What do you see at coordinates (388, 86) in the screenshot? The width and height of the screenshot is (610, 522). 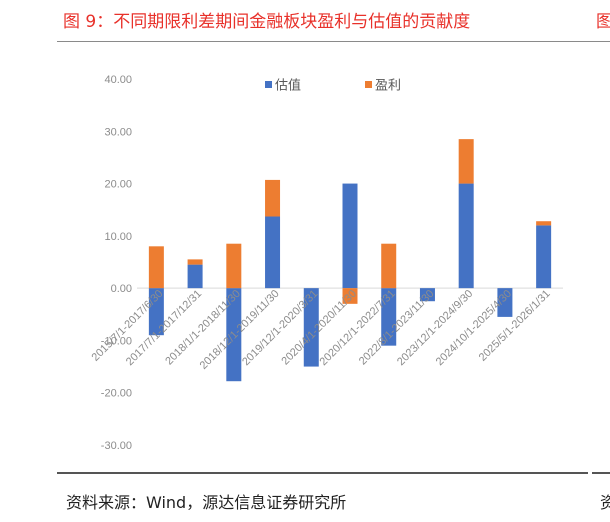 I see `legend-label-earnings: 盈利` at bounding box center [388, 86].